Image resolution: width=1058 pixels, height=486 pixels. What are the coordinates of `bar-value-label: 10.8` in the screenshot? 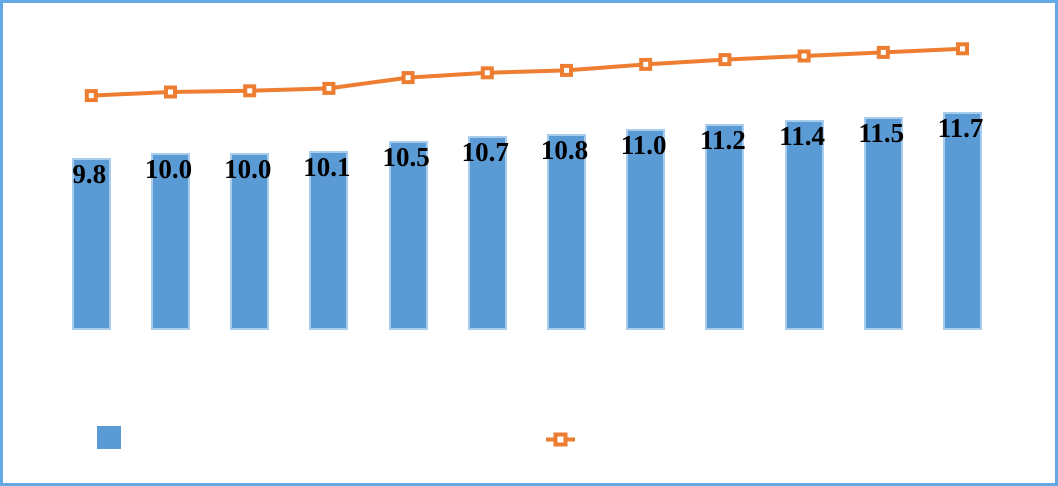 It's located at (564, 150).